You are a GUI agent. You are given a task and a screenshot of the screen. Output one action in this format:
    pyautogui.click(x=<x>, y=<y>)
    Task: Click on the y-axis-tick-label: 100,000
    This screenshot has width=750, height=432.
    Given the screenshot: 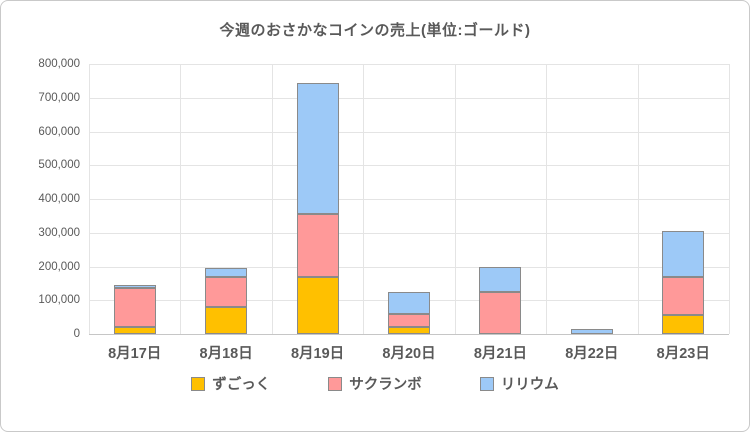 What is the action you would take?
    pyautogui.click(x=59, y=300)
    